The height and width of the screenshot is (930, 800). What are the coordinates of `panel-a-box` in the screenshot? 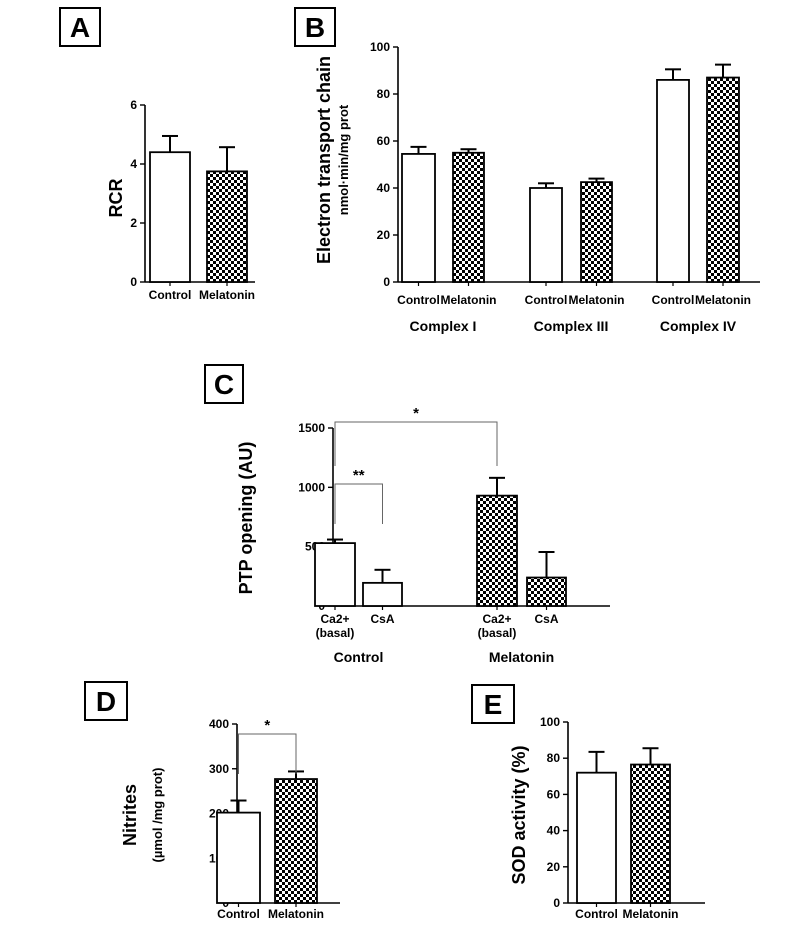 It's located at (80, 27).